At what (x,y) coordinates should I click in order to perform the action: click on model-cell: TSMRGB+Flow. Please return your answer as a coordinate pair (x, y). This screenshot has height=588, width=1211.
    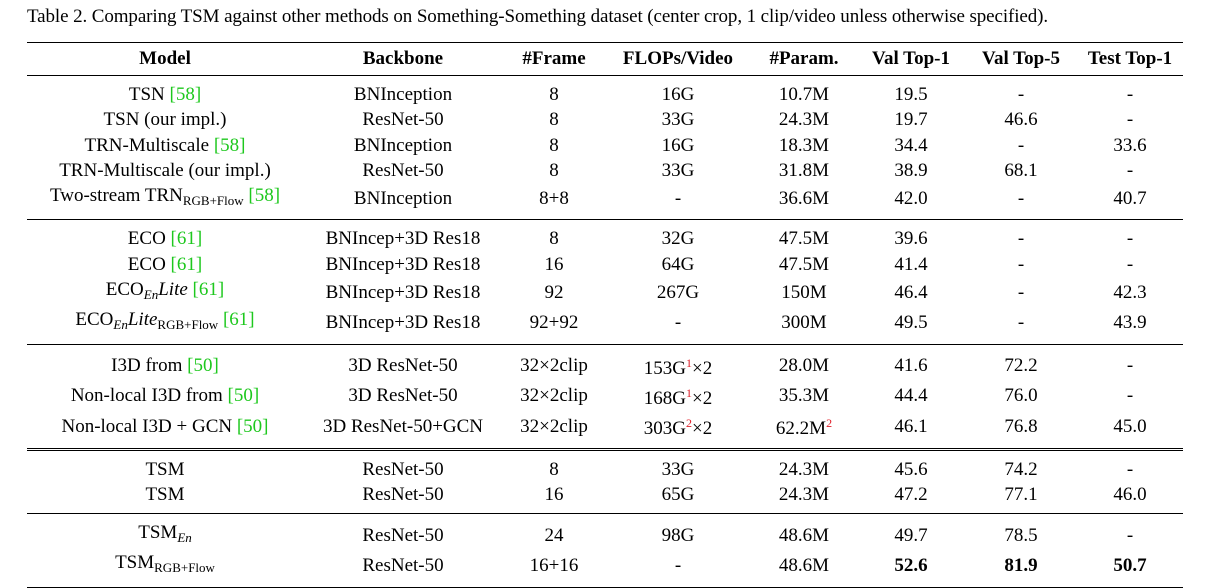
    Looking at the image, I should click on (165, 569).